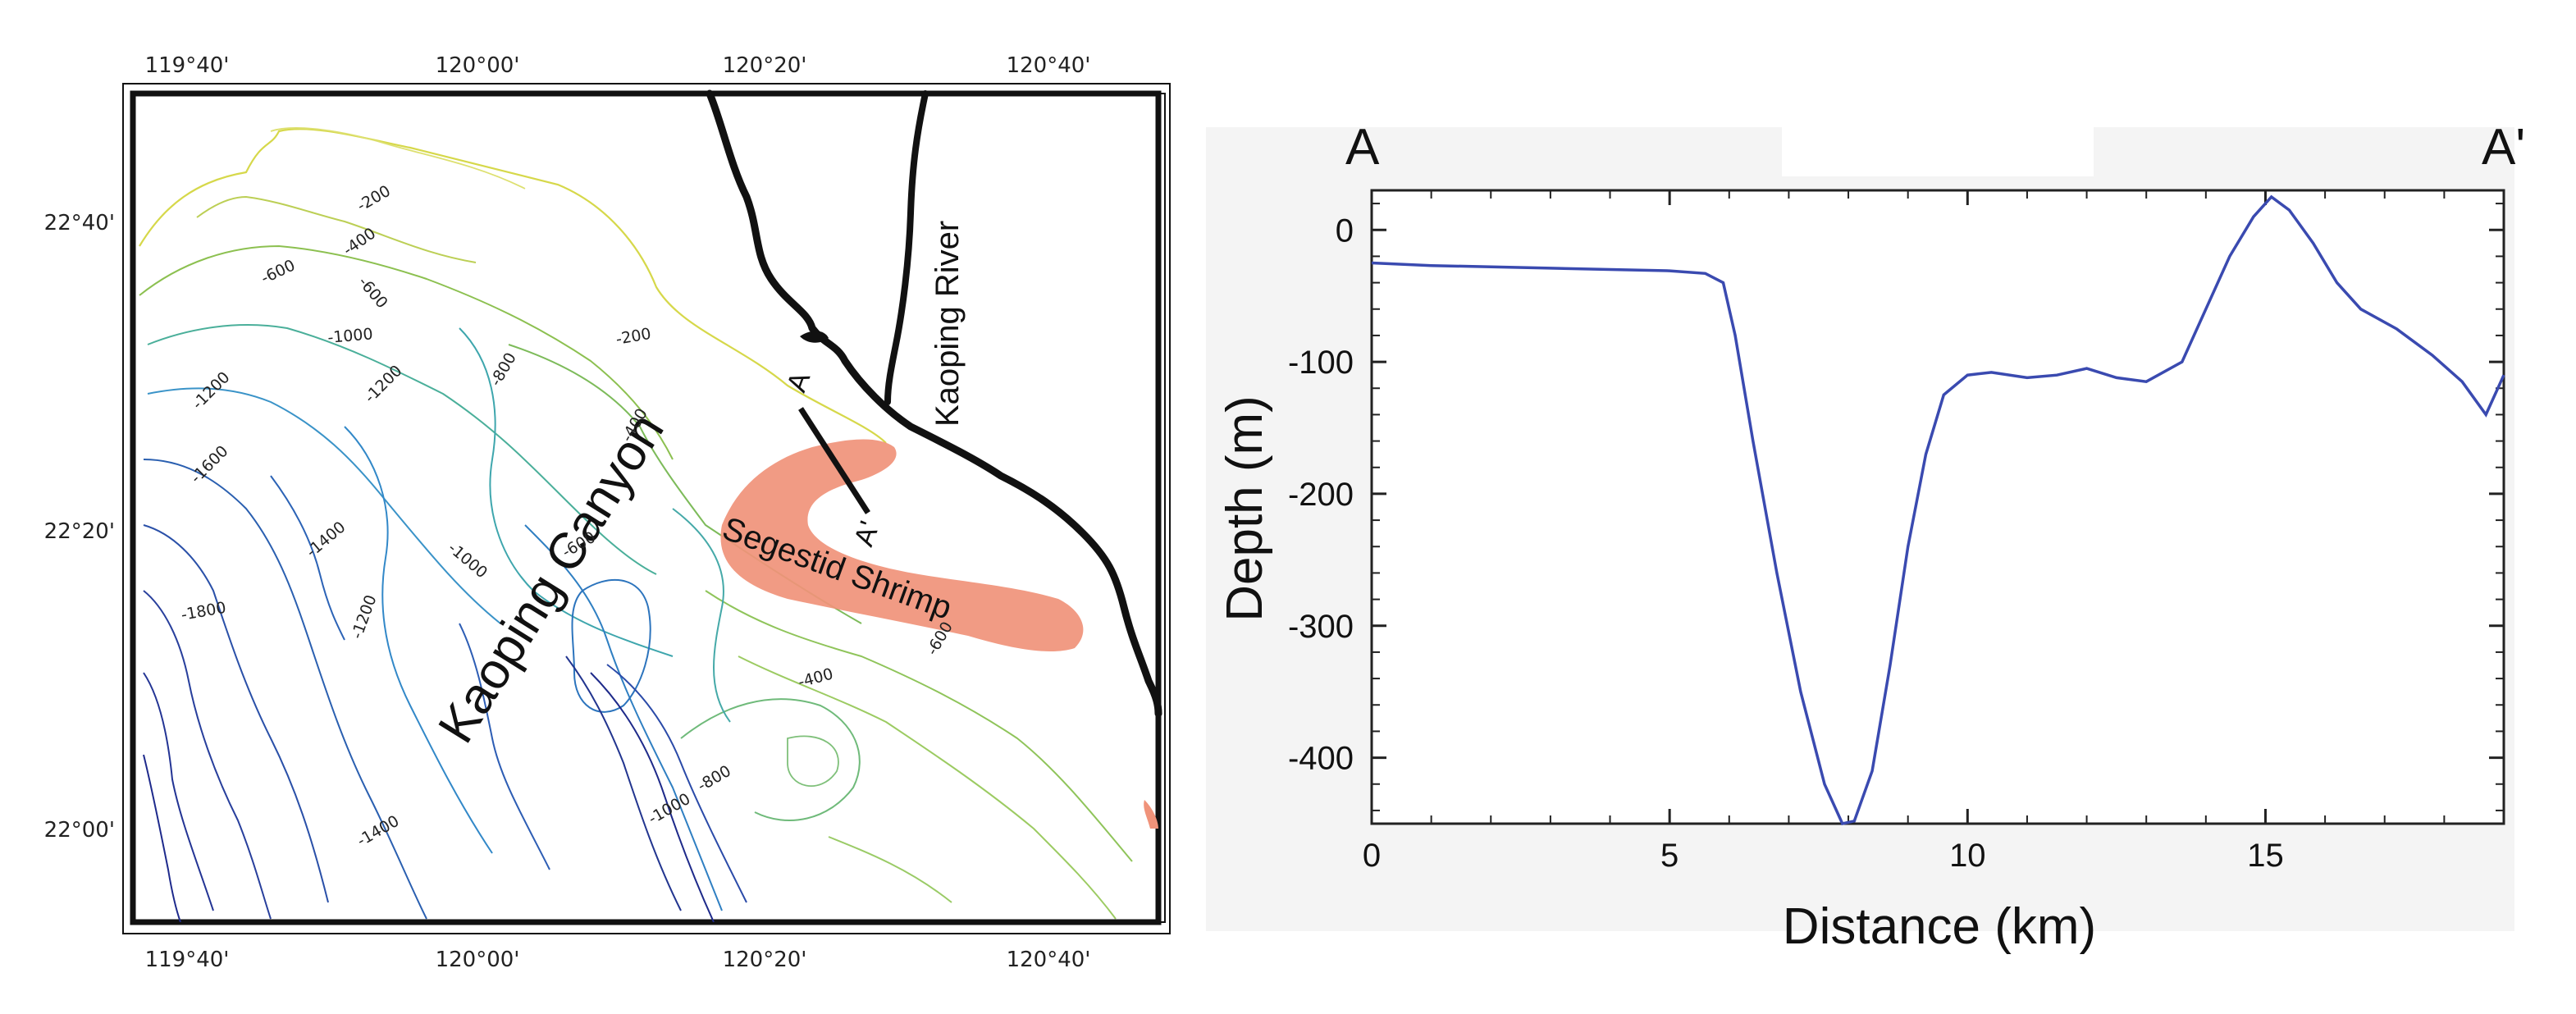  What do you see at coordinates (1049, 960) in the screenshot?
I see `lon-tick-bottom: 120°40'` at bounding box center [1049, 960].